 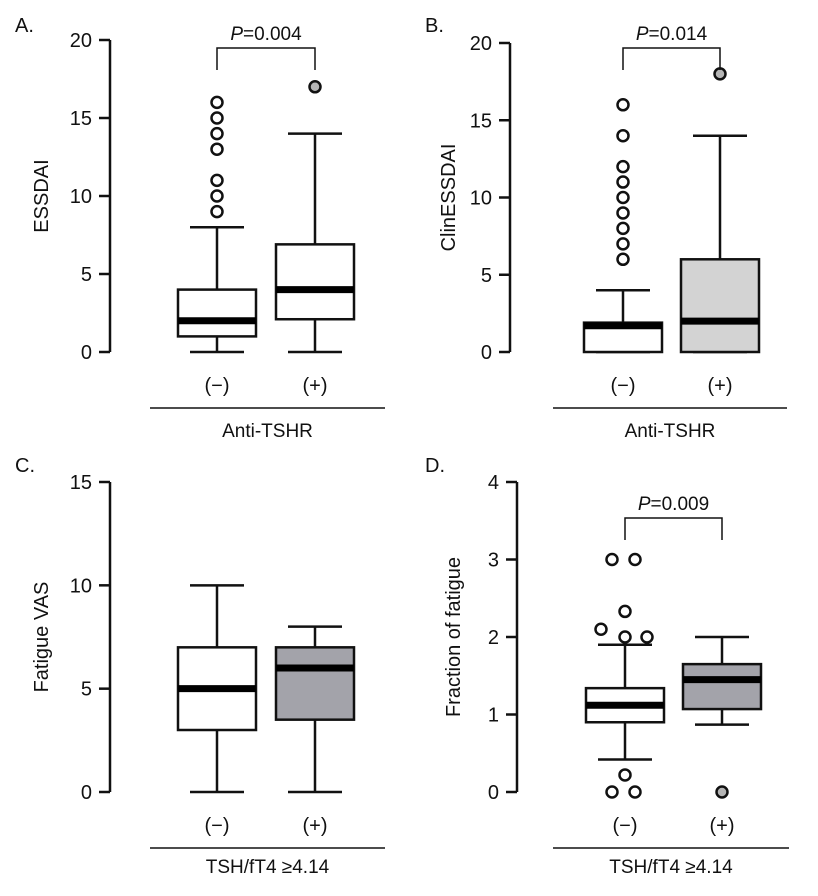 What do you see at coordinates (42, 195) in the screenshot?
I see `y-axis-title: ESSDAI` at bounding box center [42, 195].